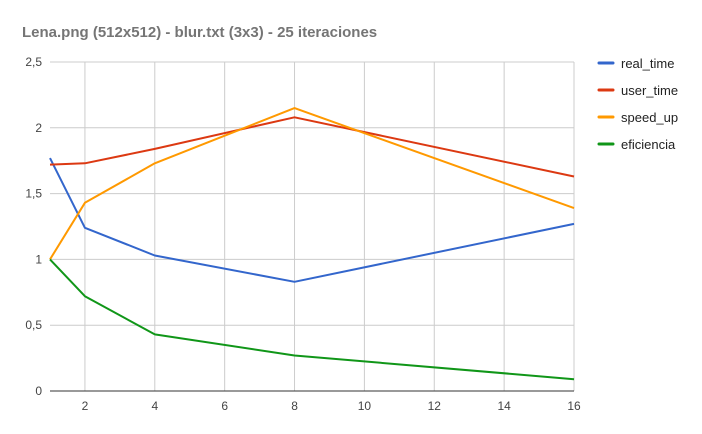 The height and width of the screenshot is (434, 702). Describe the element at coordinates (224, 406) in the screenshot. I see `x-tick-label: 6` at that location.